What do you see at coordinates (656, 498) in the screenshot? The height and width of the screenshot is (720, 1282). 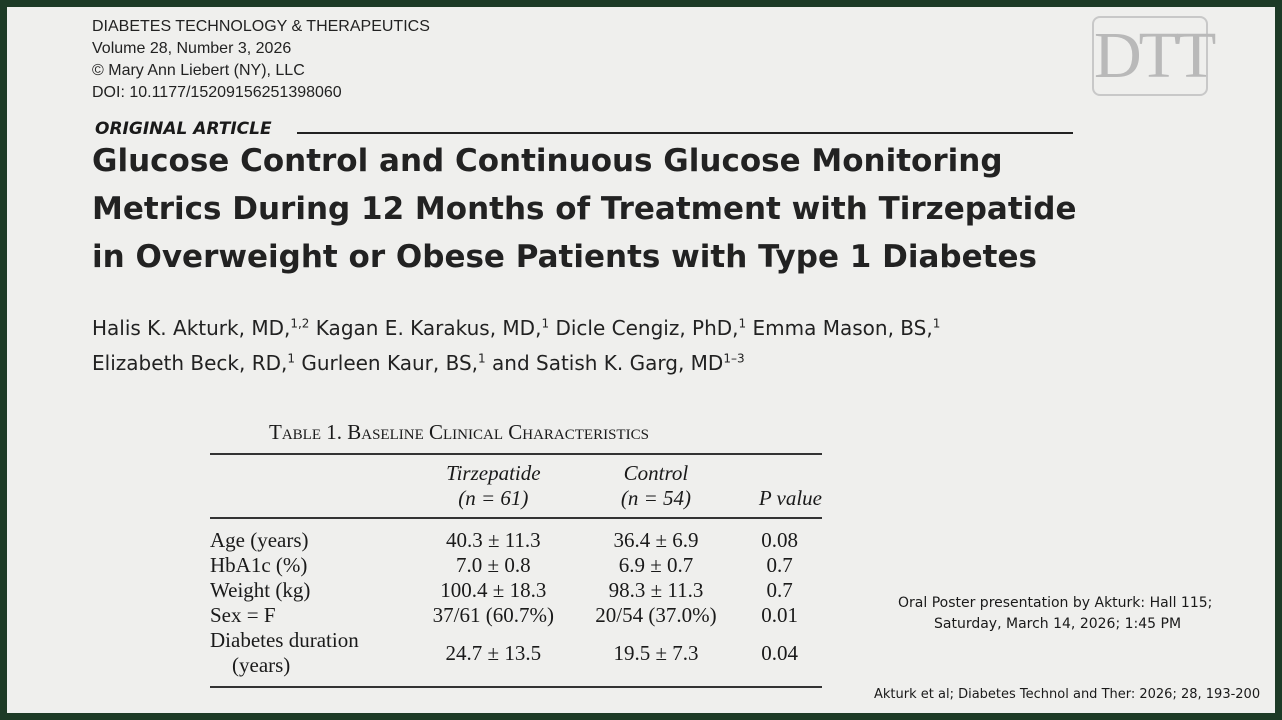 I see `column-n: (n = 54)` at bounding box center [656, 498].